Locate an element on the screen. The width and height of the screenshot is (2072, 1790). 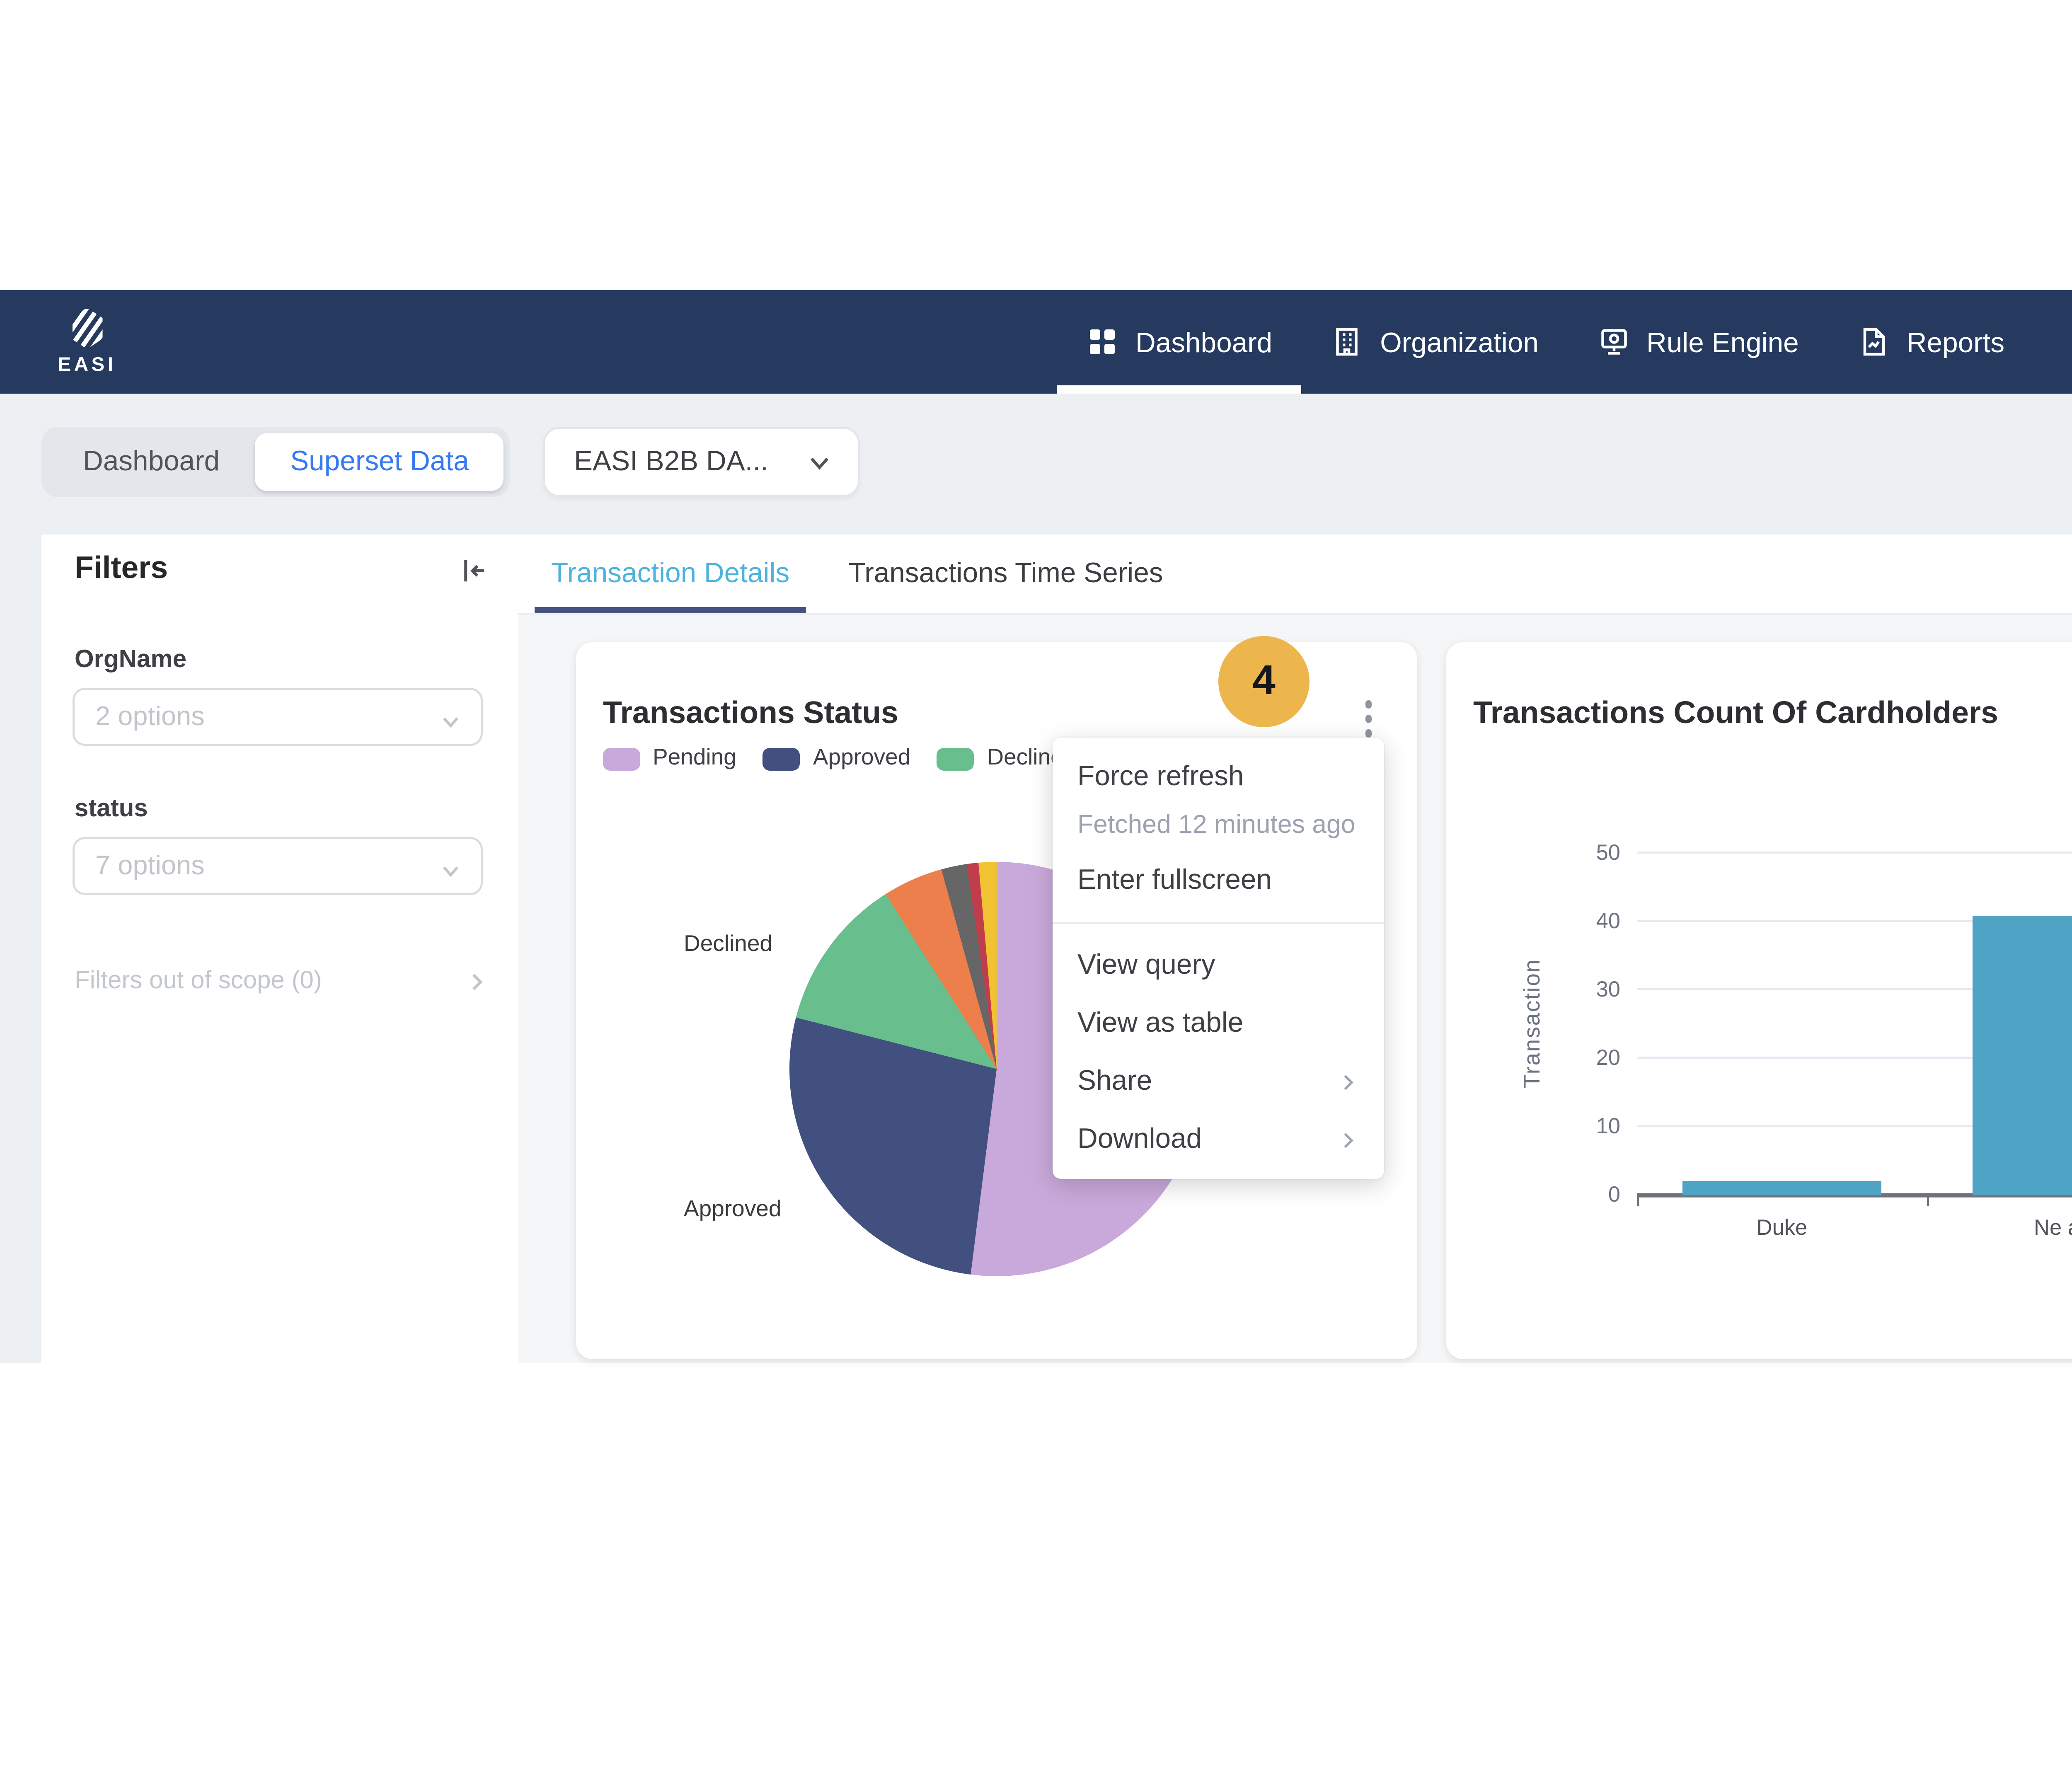
nav-item-label: Dashboard is located at coordinates (1204, 342).